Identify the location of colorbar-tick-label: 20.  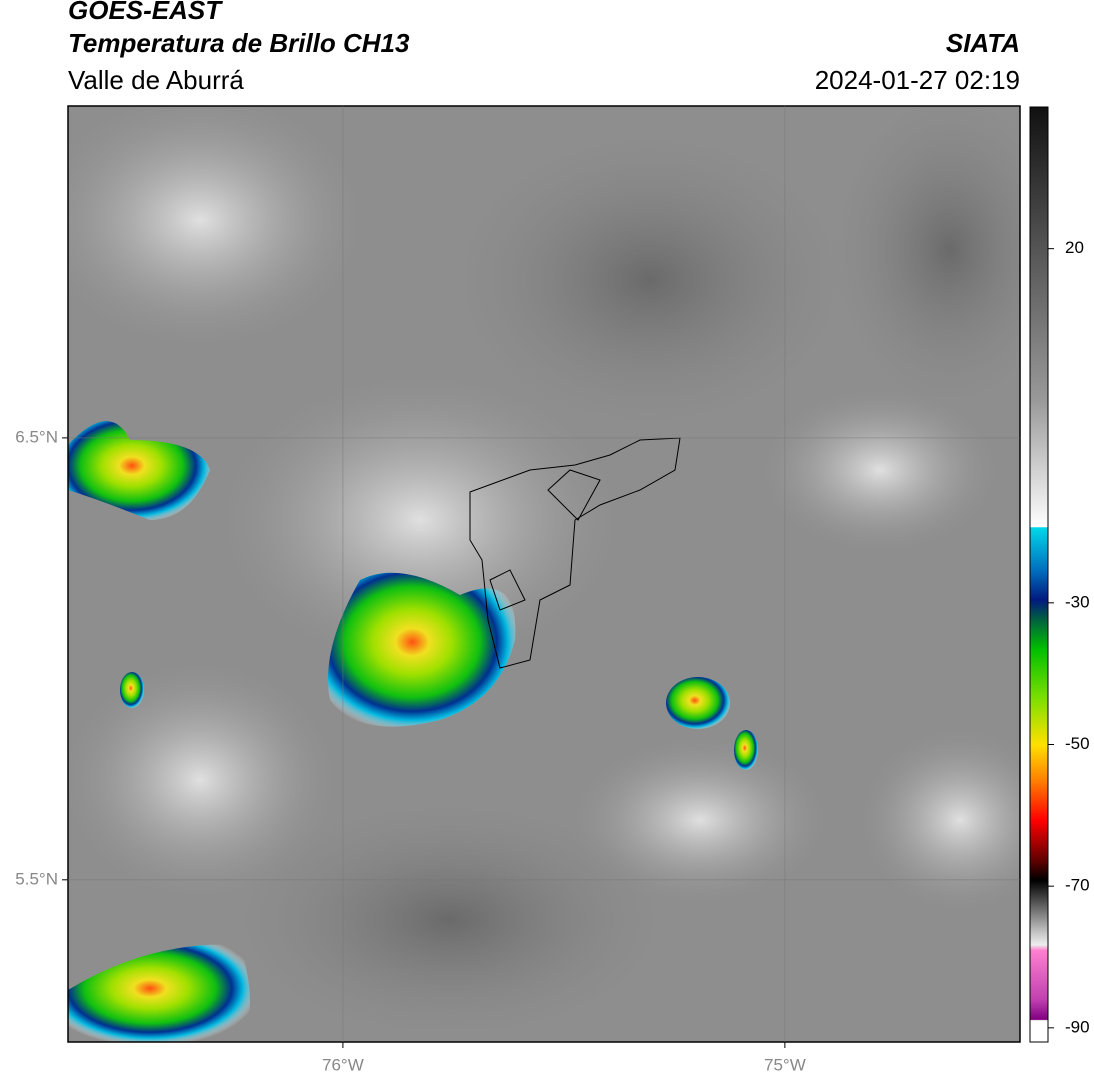
(1074, 247).